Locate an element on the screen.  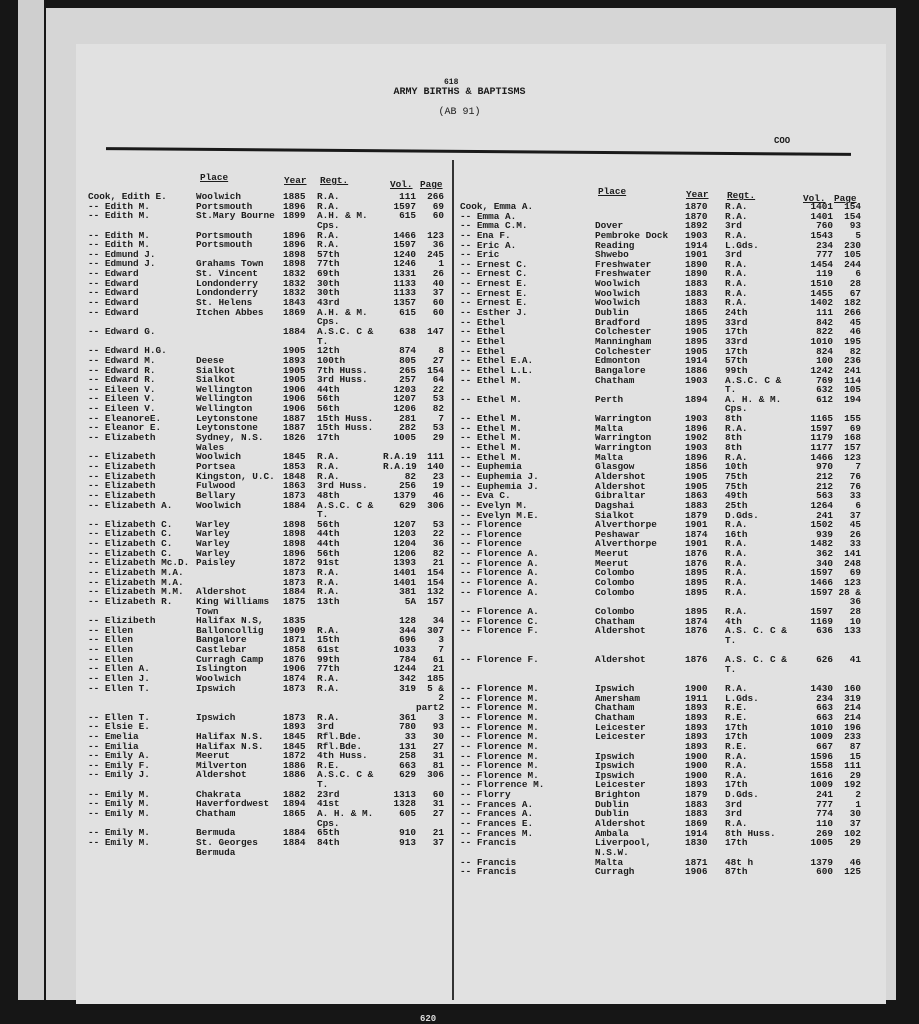
register-row: -- Emily M. Chatham 1865 A. H. & M. 605 27 is located at coordinates (266, 814).